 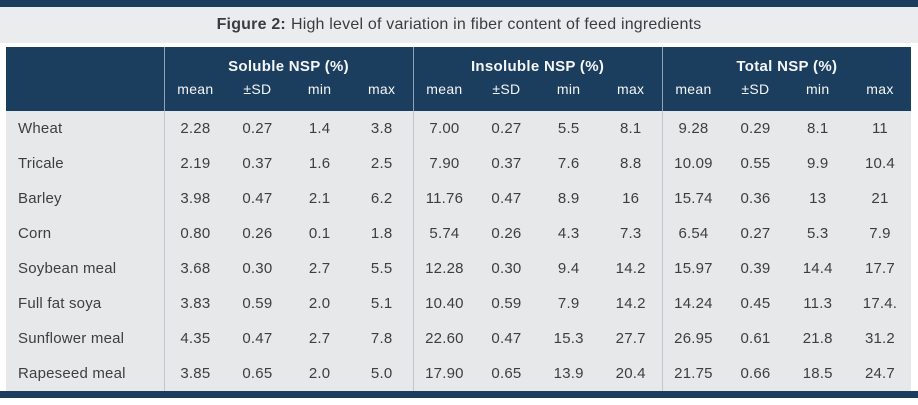 What do you see at coordinates (693, 303) in the screenshot?
I see `data-cell: 14.24` at bounding box center [693, 303].